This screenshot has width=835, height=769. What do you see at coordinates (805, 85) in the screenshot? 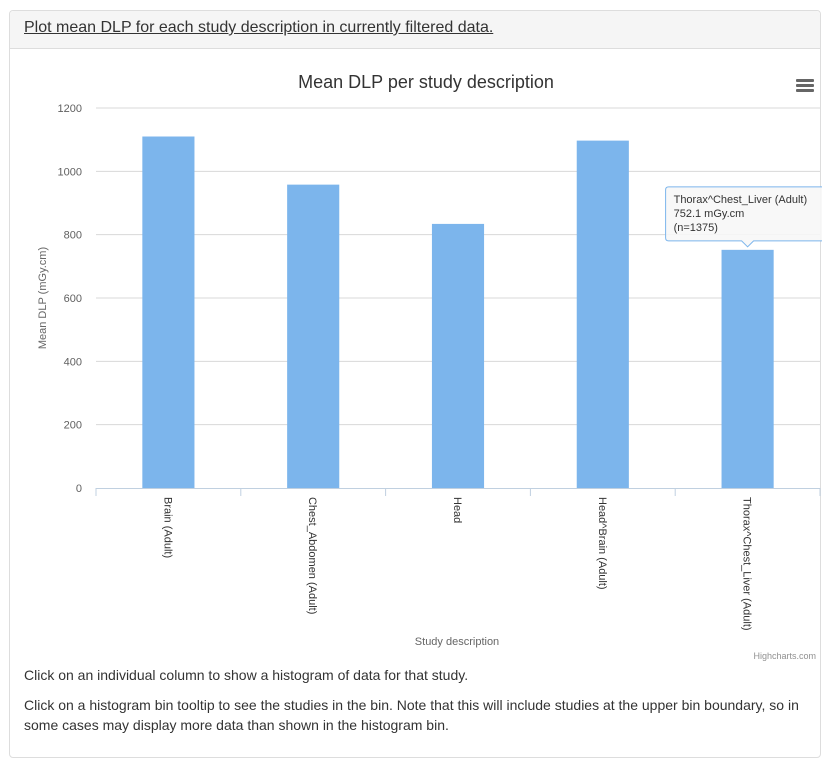
I see `menu-icon` at bounding box center [805, 85].